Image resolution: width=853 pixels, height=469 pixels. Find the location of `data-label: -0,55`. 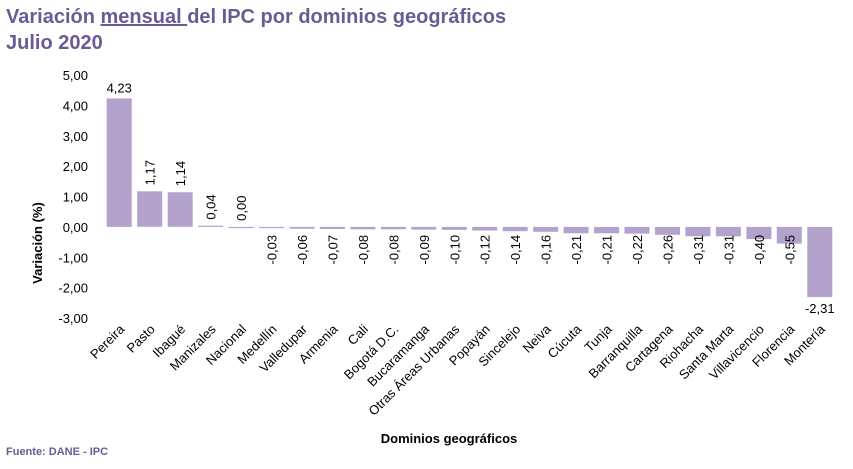

data-label: -0,55 is located at coordinates (789, 250).